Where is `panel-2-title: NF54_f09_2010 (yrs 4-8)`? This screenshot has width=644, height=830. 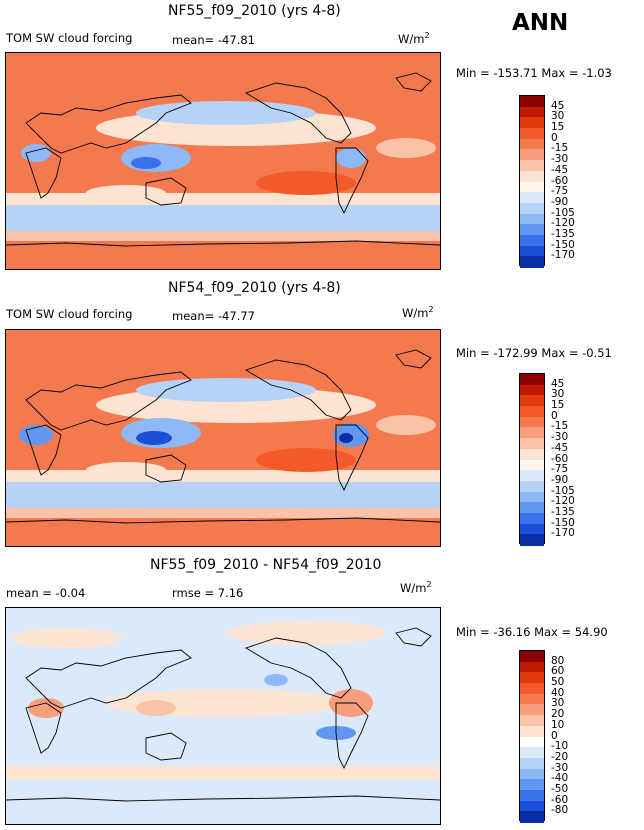 panel-2-title: NF54_f09_2010 (yrs 4-8) is located at coordinates (254, 288).